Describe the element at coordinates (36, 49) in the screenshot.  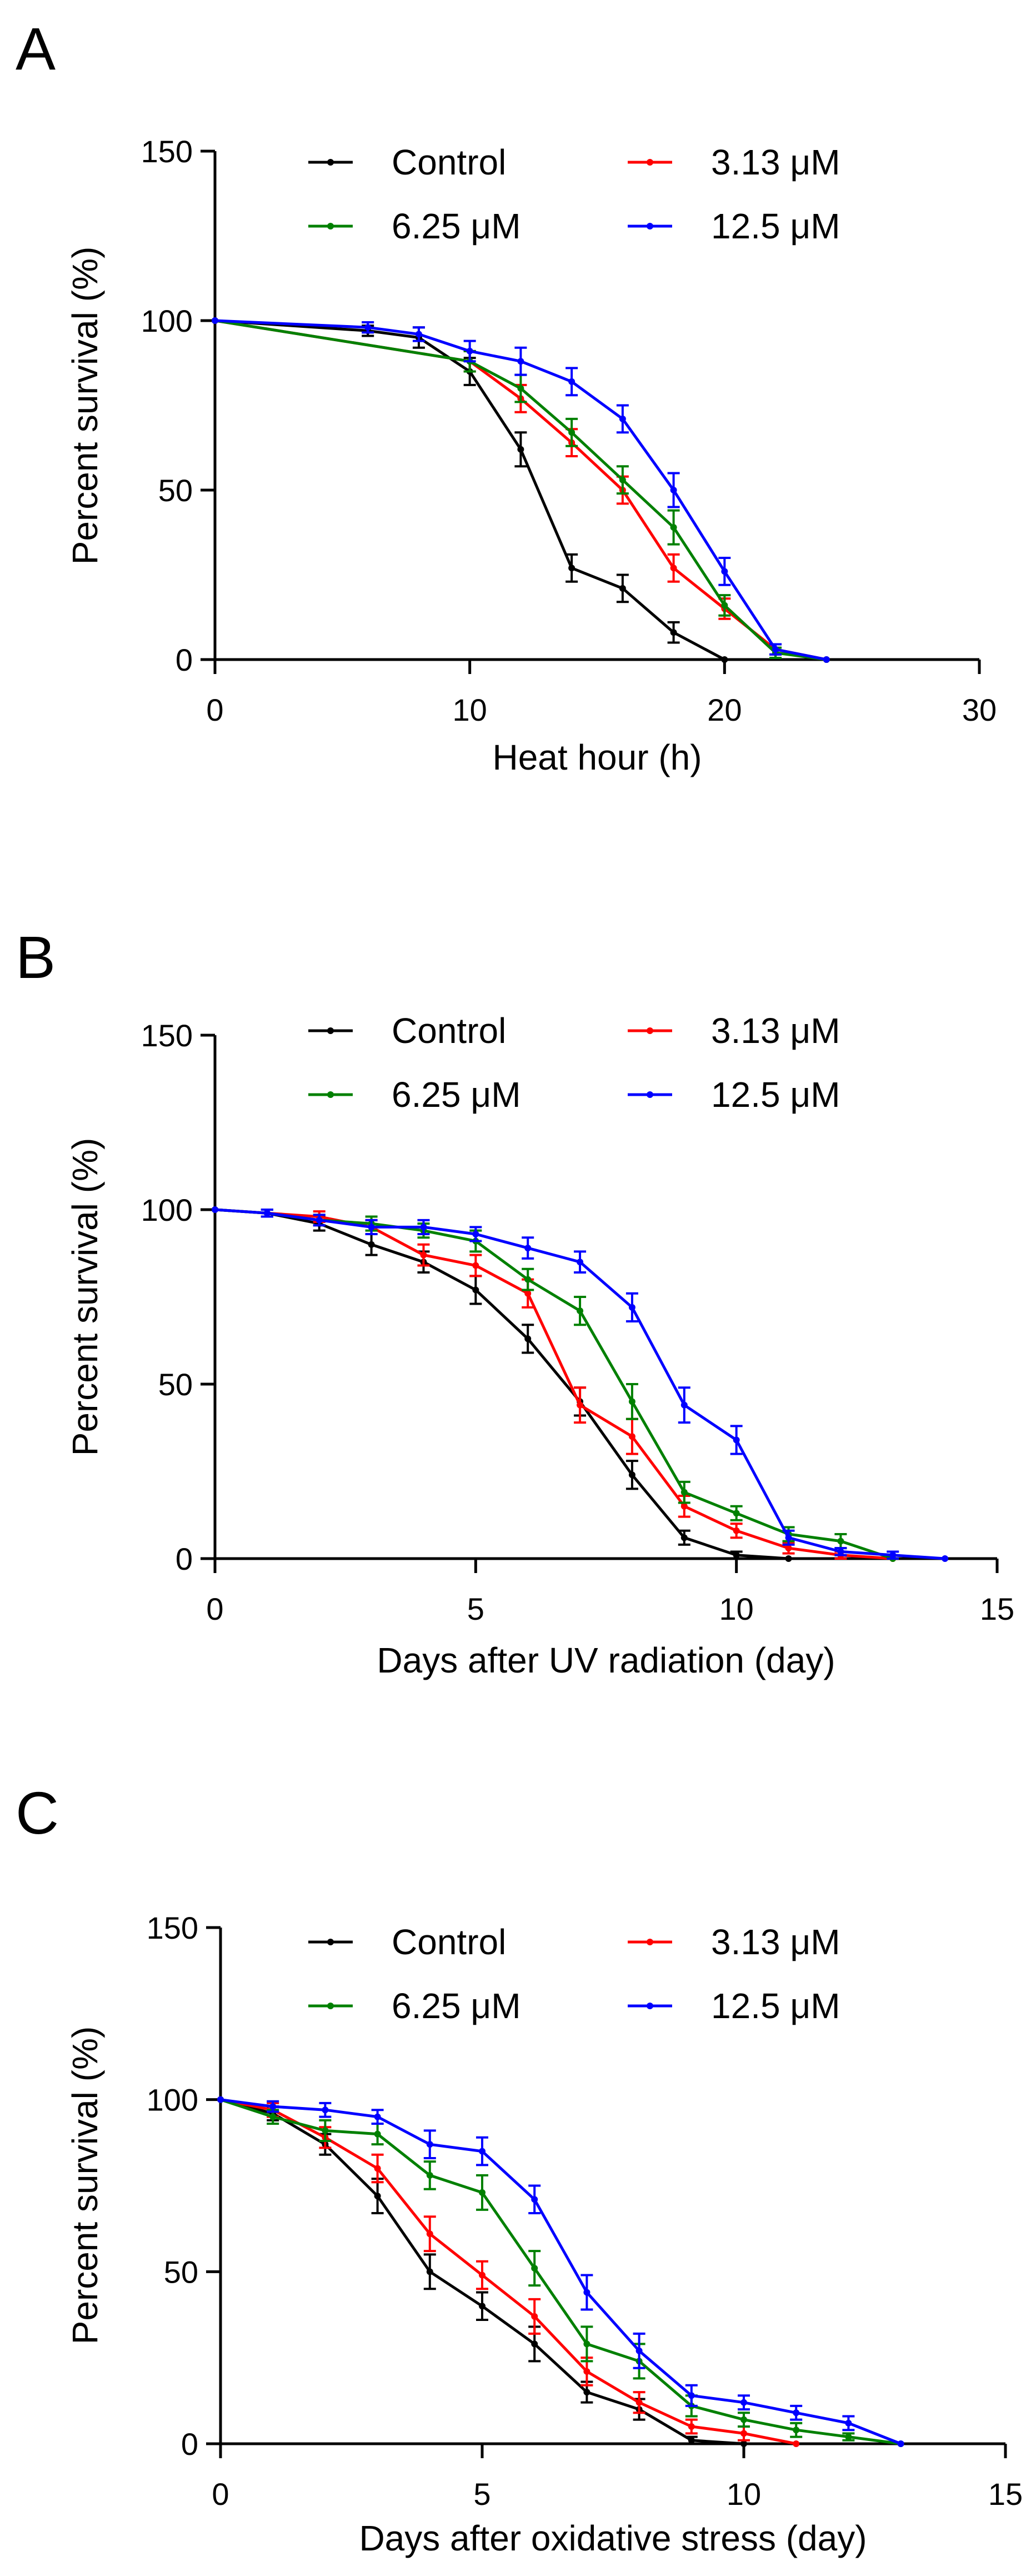
I see `panel-label: A` at that location.